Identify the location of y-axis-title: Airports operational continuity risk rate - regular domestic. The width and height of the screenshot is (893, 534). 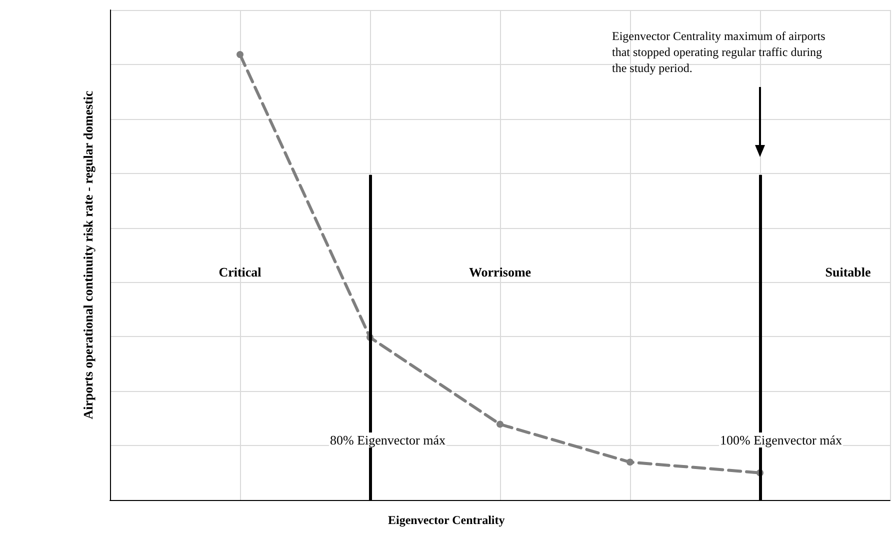
(88, 255).